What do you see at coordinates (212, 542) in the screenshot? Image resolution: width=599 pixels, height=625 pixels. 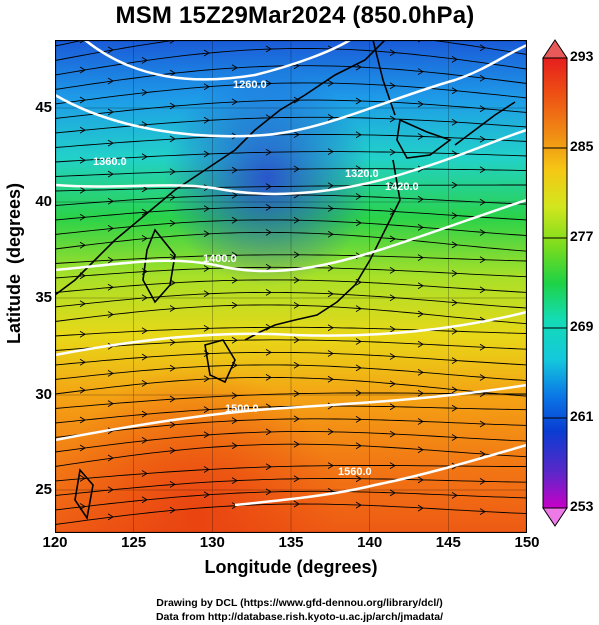 I see `x-tick-130: 130` at bounding box center [212, 542].